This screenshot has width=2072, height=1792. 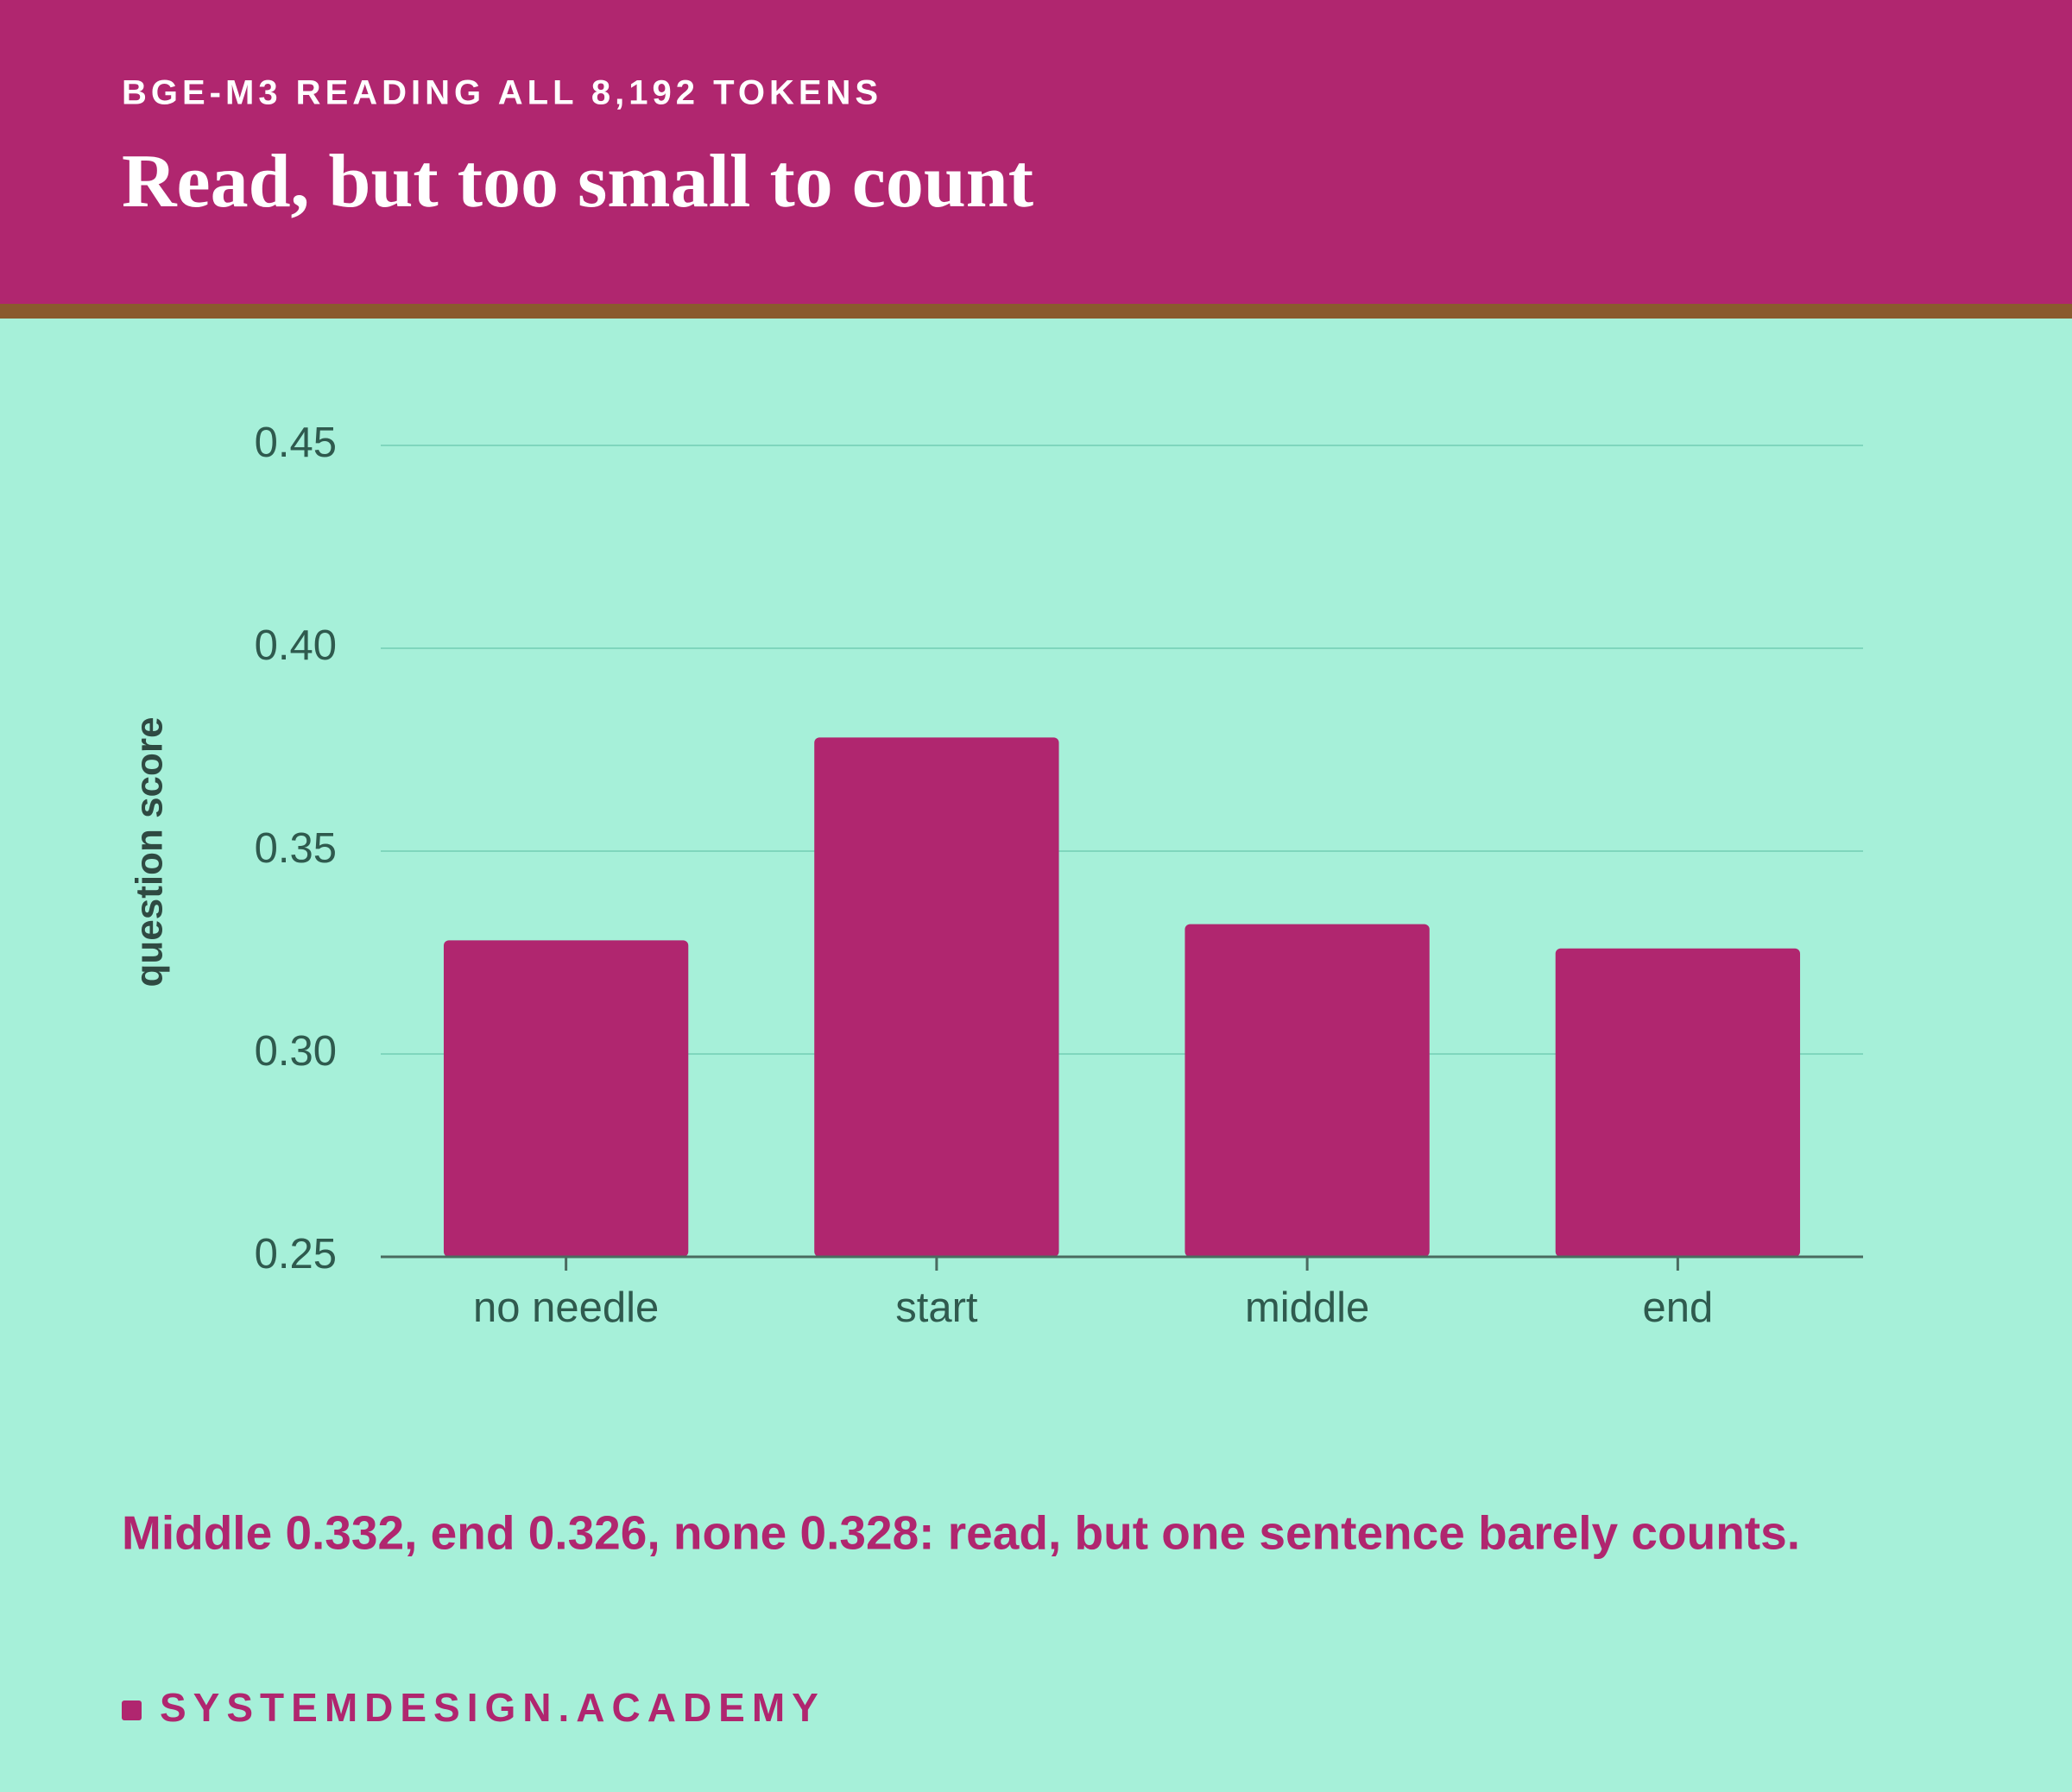 I want to click on y-tick-label: 0.45, so click(x=296, y=443).